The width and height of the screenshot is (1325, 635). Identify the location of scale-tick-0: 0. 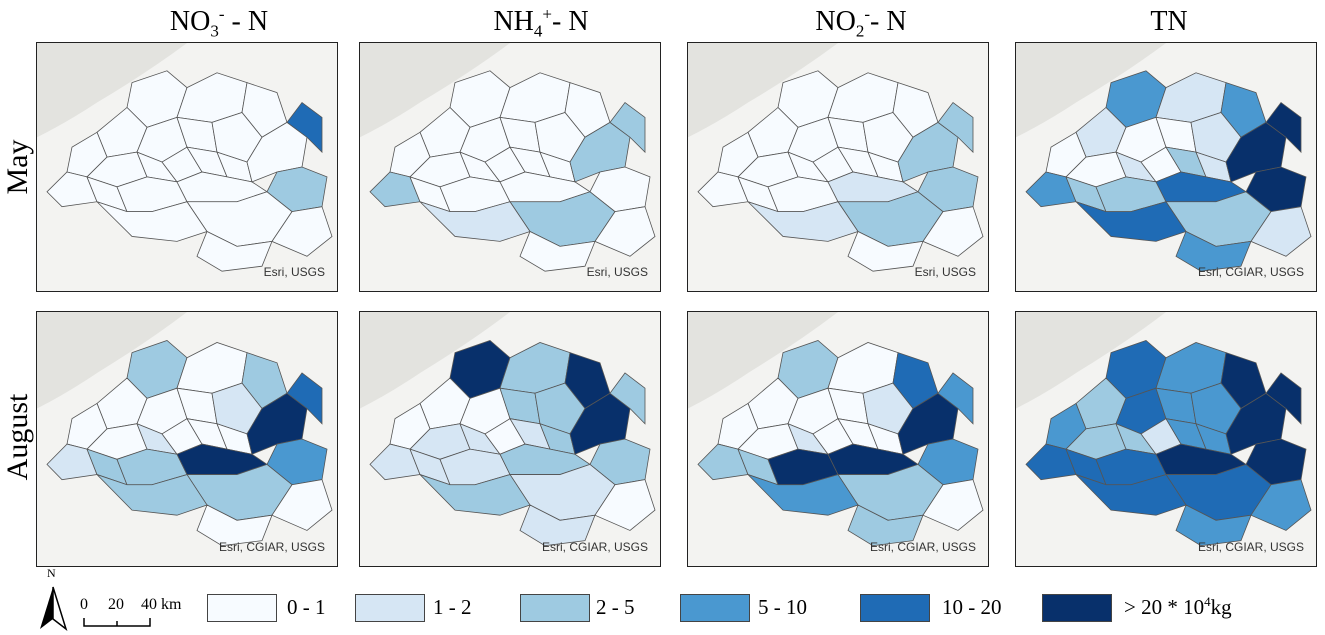
(84, 604).